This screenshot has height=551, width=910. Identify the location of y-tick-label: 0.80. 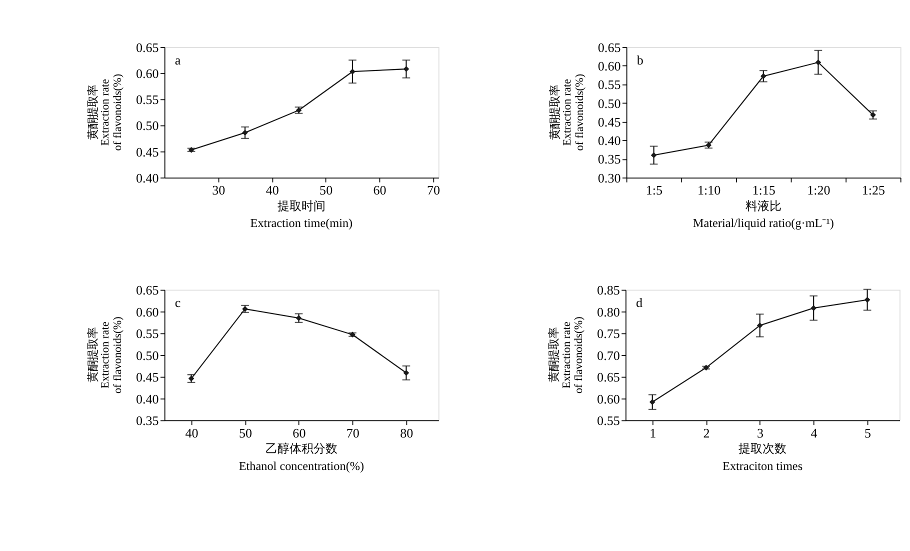
(608, 312).